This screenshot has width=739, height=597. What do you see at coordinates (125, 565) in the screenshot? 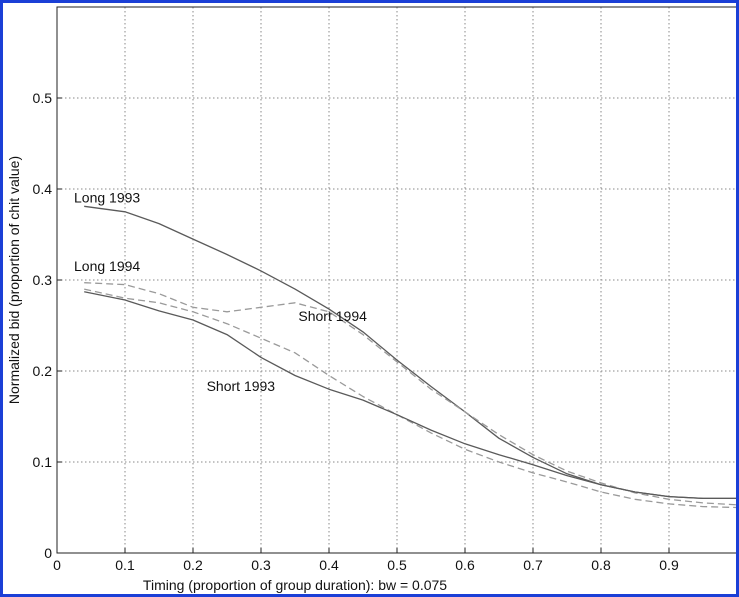
I see `x-tick-label: 0.1` at bounding box center [125, 565].